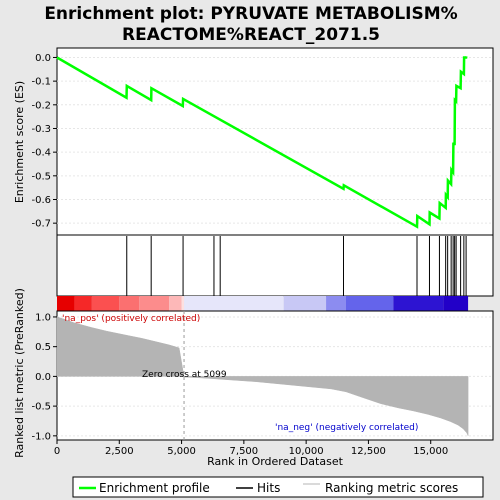  I want to click on legend-label-enrichment: Enrichment profile, so click(154, 488).